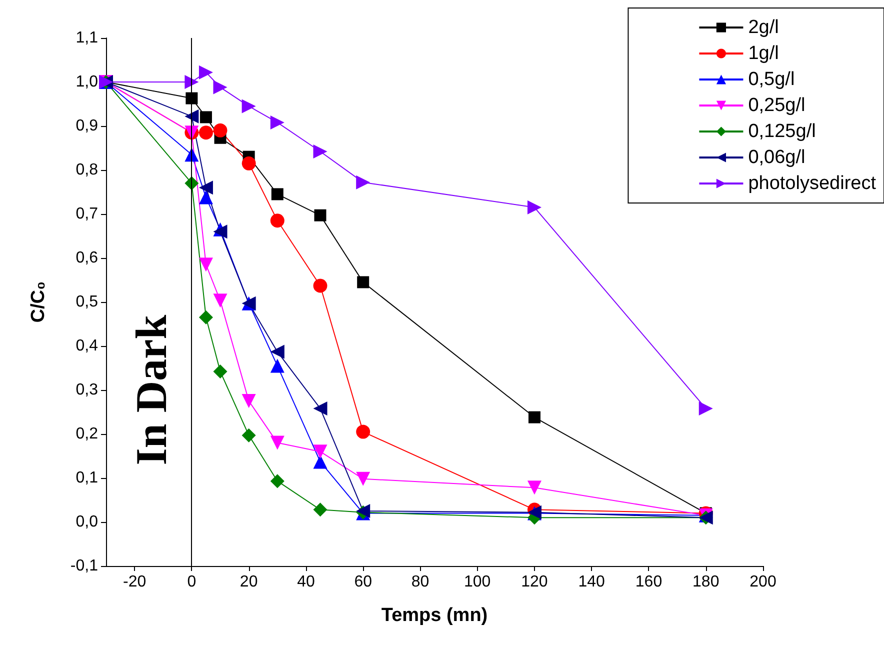 Image resolution: width=884 pixels, height=650 pixels. What do you see at coordinates (420, 582) in the screenshot?
I see `x-tick-label: 80` at bounding box center [420, 582].